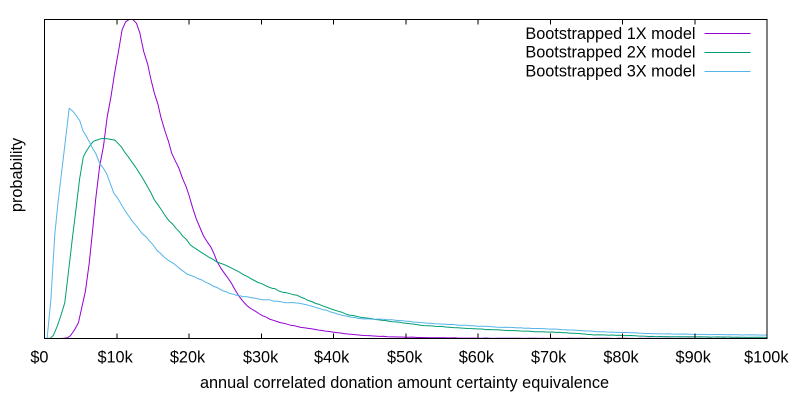  What do you see at coordinates (694, 358) in the screenshot?
I see `svg-text: $90k` at bounding box center [694, 358].